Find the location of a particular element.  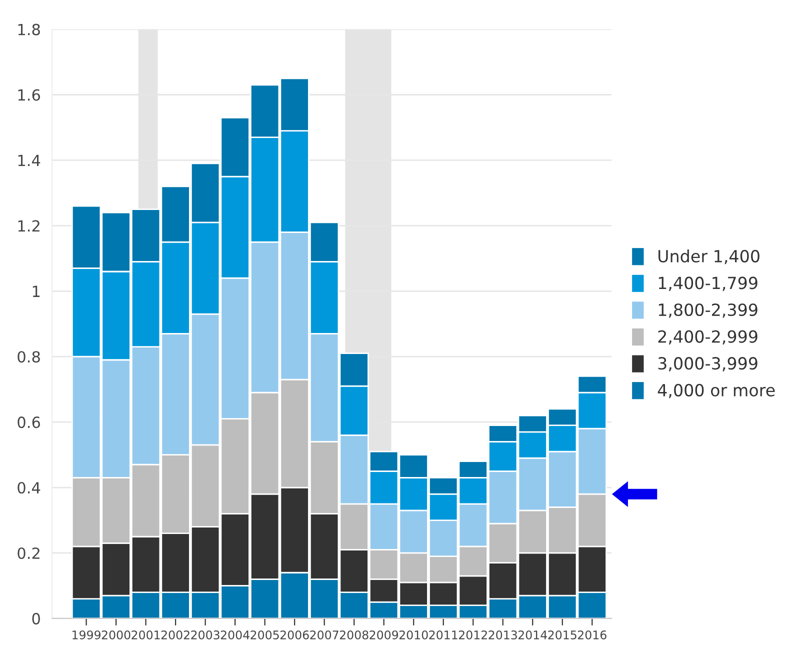

legend-label: 2,400-2,999 is located at coordinates (708, 337).